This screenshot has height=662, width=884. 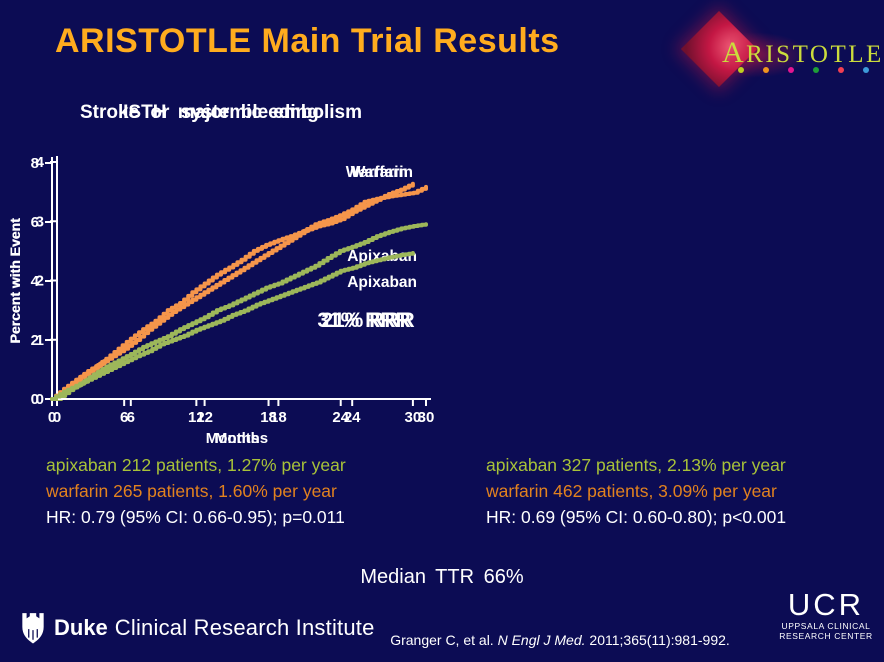 I want to click on rrr-annotation: 21% RRR, so click(x=367, y=320).